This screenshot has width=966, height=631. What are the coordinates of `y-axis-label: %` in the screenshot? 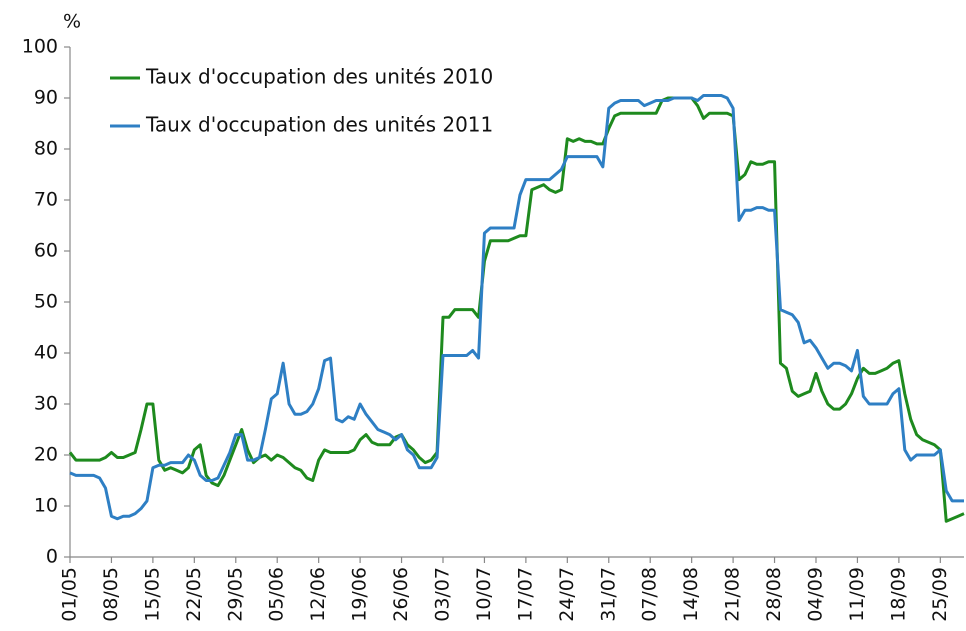 It's located at (72, 22).